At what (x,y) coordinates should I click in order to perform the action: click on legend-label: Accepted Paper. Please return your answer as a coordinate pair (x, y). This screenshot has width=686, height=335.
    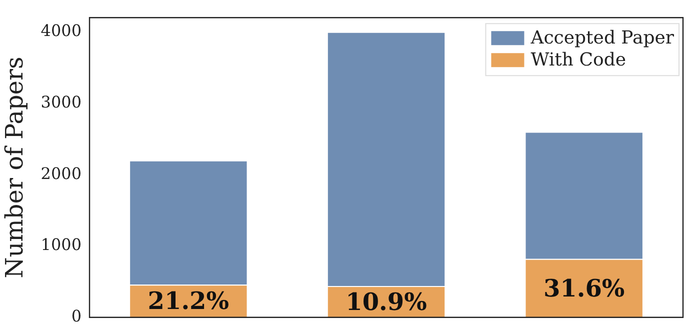
    Looking at the image, I should click on (602, 37).